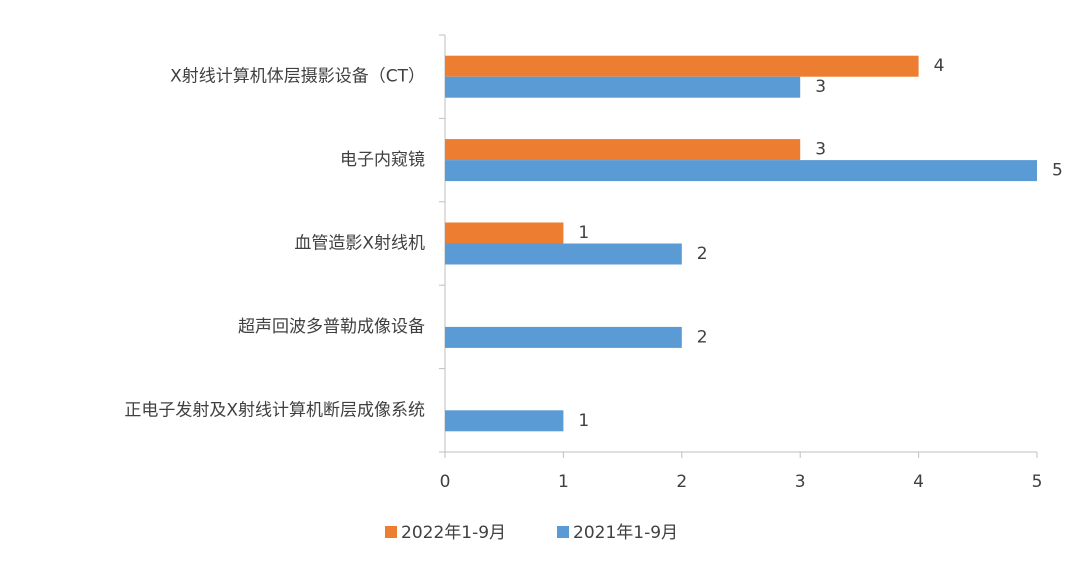  What do you see at coordinates (297, 77) in the screenshot?
I see `category-label: X射线计算机体层摄影设备（CT）` at bounding box center [297, 77].